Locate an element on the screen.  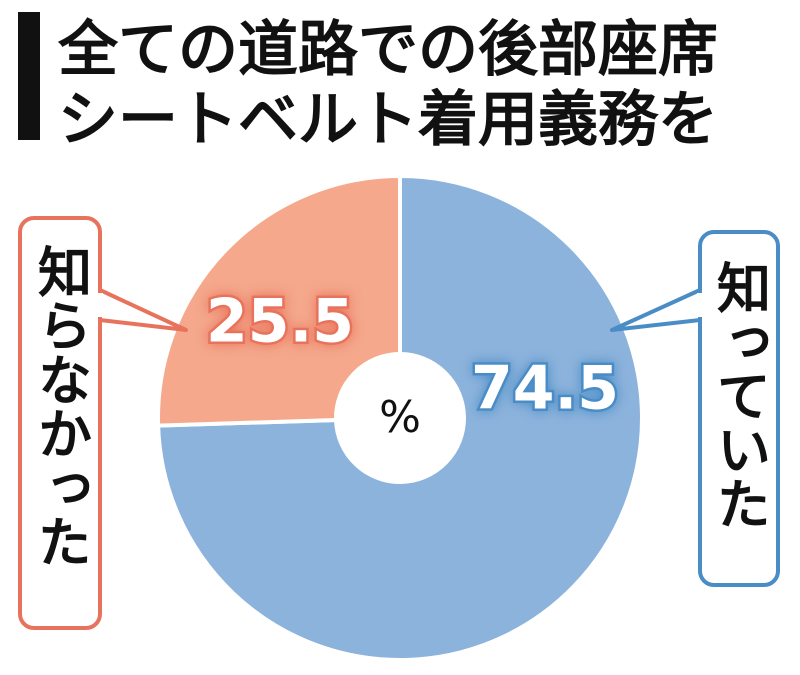
value-label: 74.5 is located at coordinates (545, 389).